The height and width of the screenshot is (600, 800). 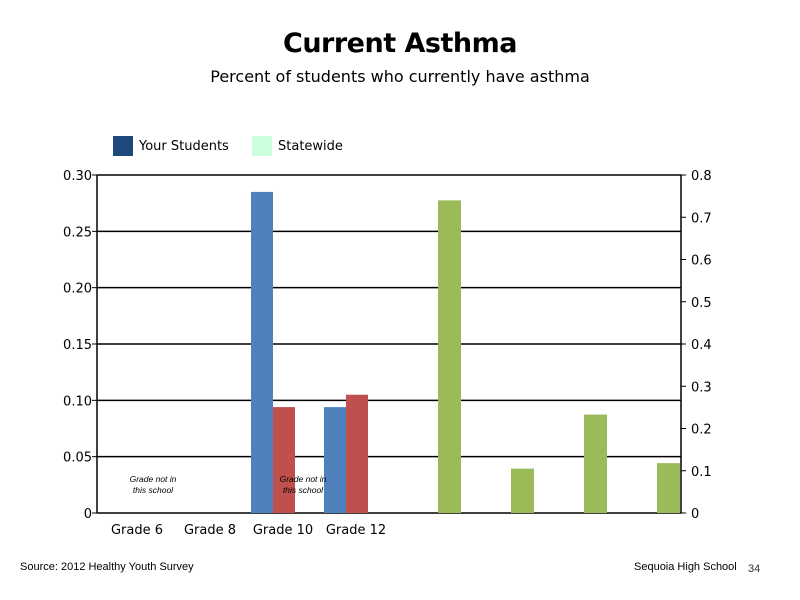 I want to click on right-tick-label: 0.1, so click(x=701, y=472).